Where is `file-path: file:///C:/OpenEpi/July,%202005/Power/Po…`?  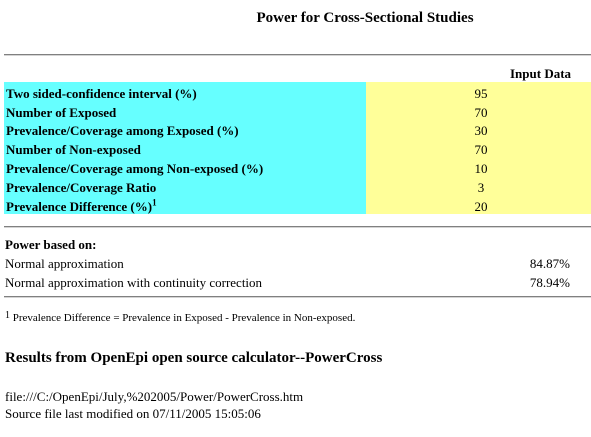
file-path: file:///C:/OpenEpi/July,%202005/Power/Po… is located at coordinates (154, 396).